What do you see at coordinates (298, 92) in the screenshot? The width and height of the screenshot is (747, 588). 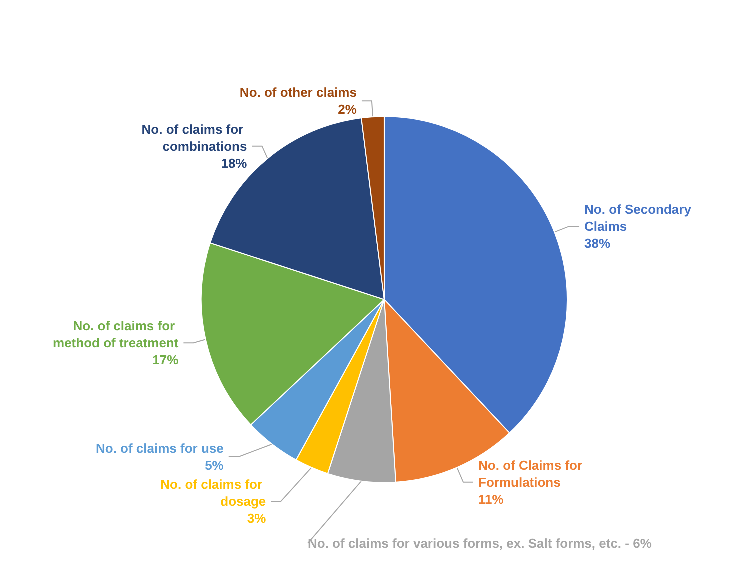 I see `slice-label: No. of other claims` at bounding box center [298, 92].